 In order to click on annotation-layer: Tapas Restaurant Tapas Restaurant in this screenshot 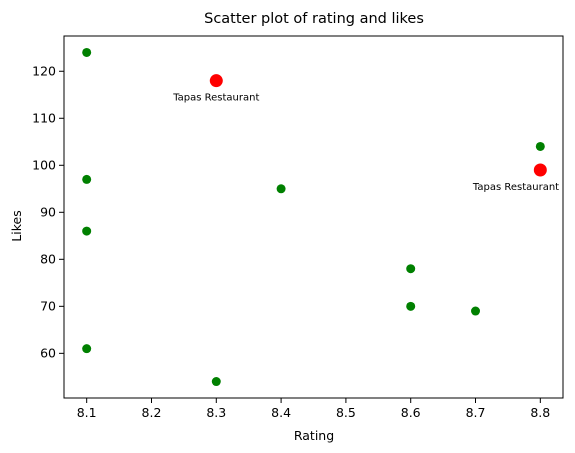, I will do `click(365, 143)`.